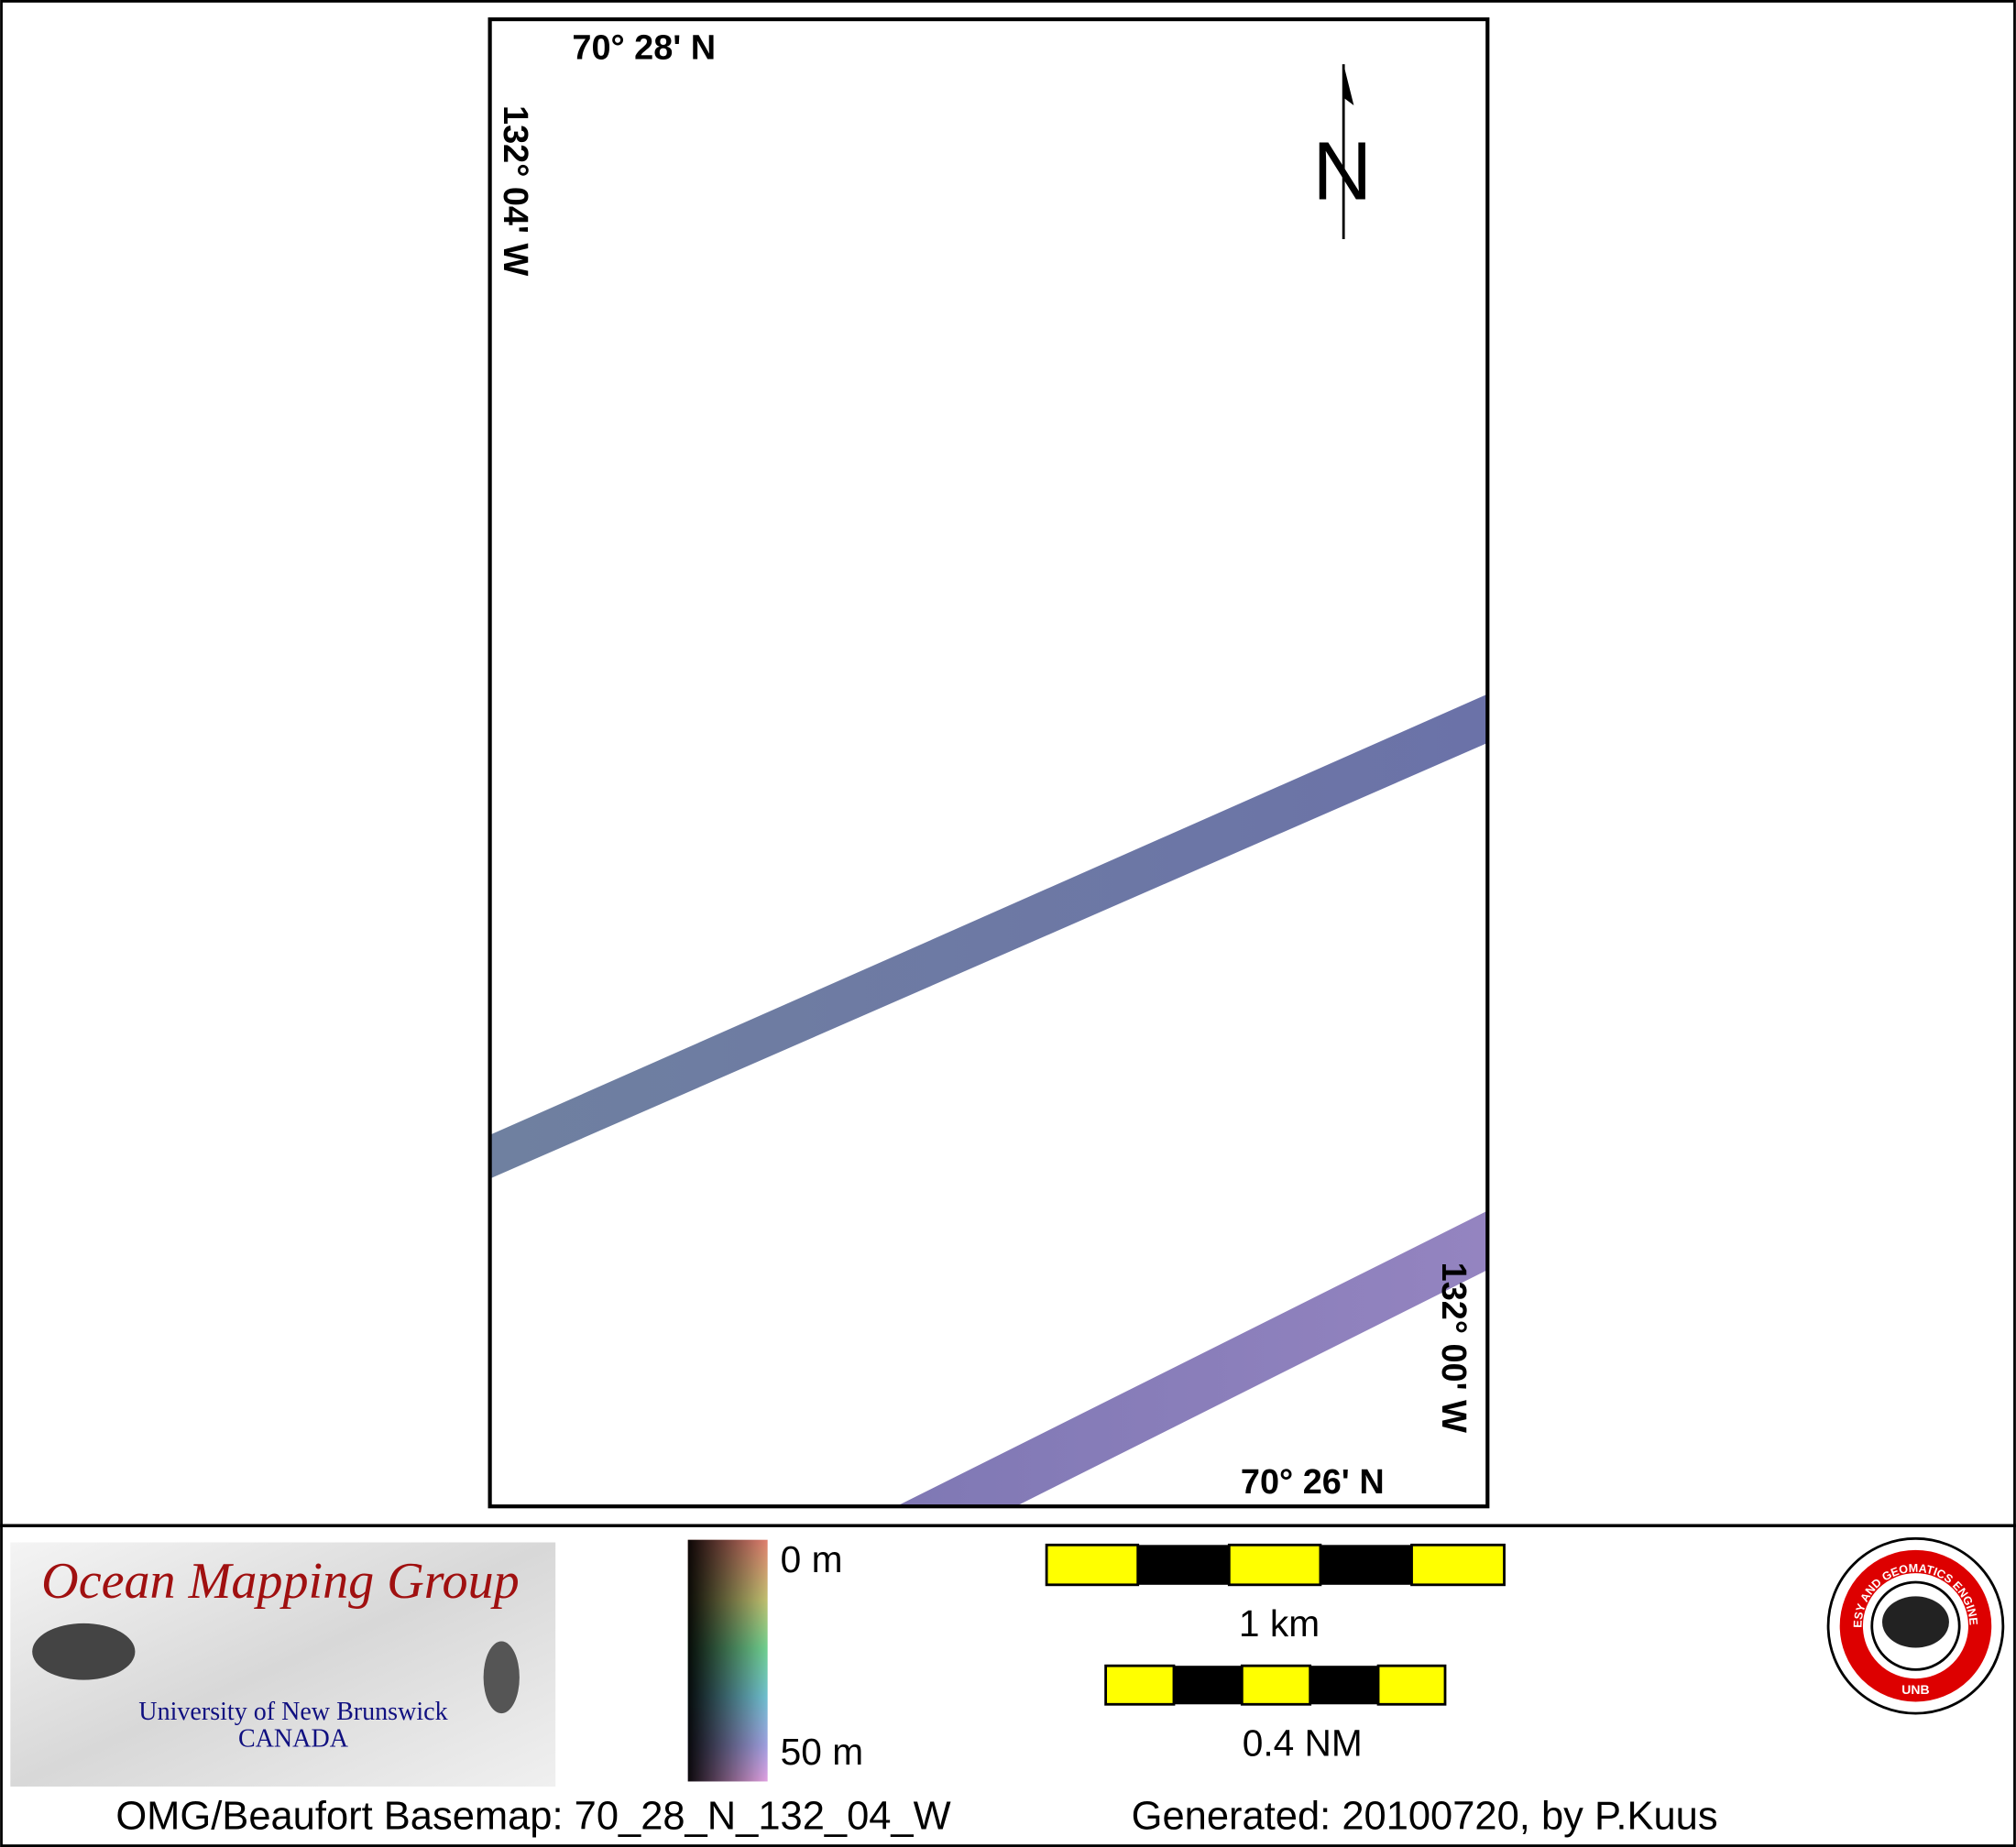  What do you see at coordinates (293, 1712) in the screenshot?
I see `logo-text: University of New Brunswick` at bounding box center [293, 1712].